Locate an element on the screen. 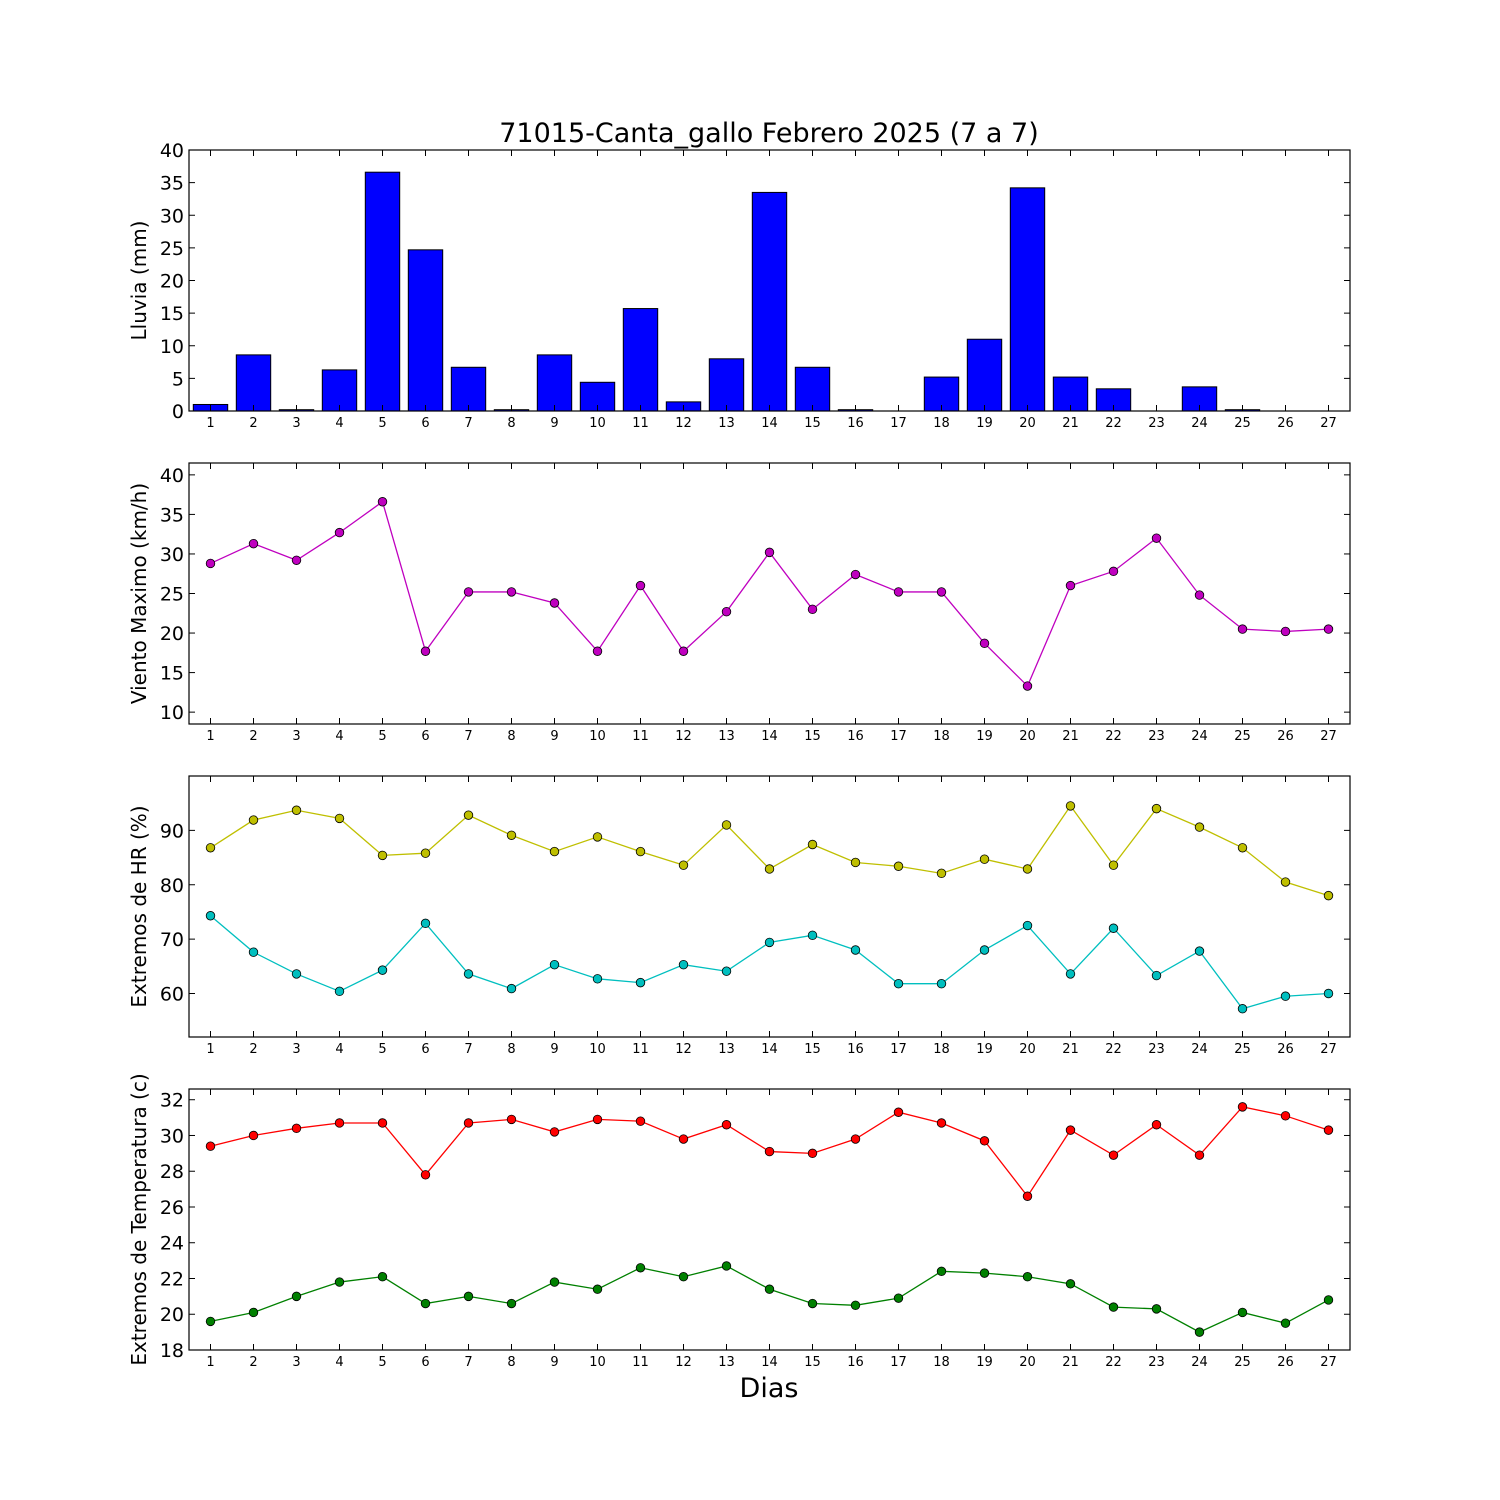  x-tick-label: 13 is located at coordinates (726, 1362).